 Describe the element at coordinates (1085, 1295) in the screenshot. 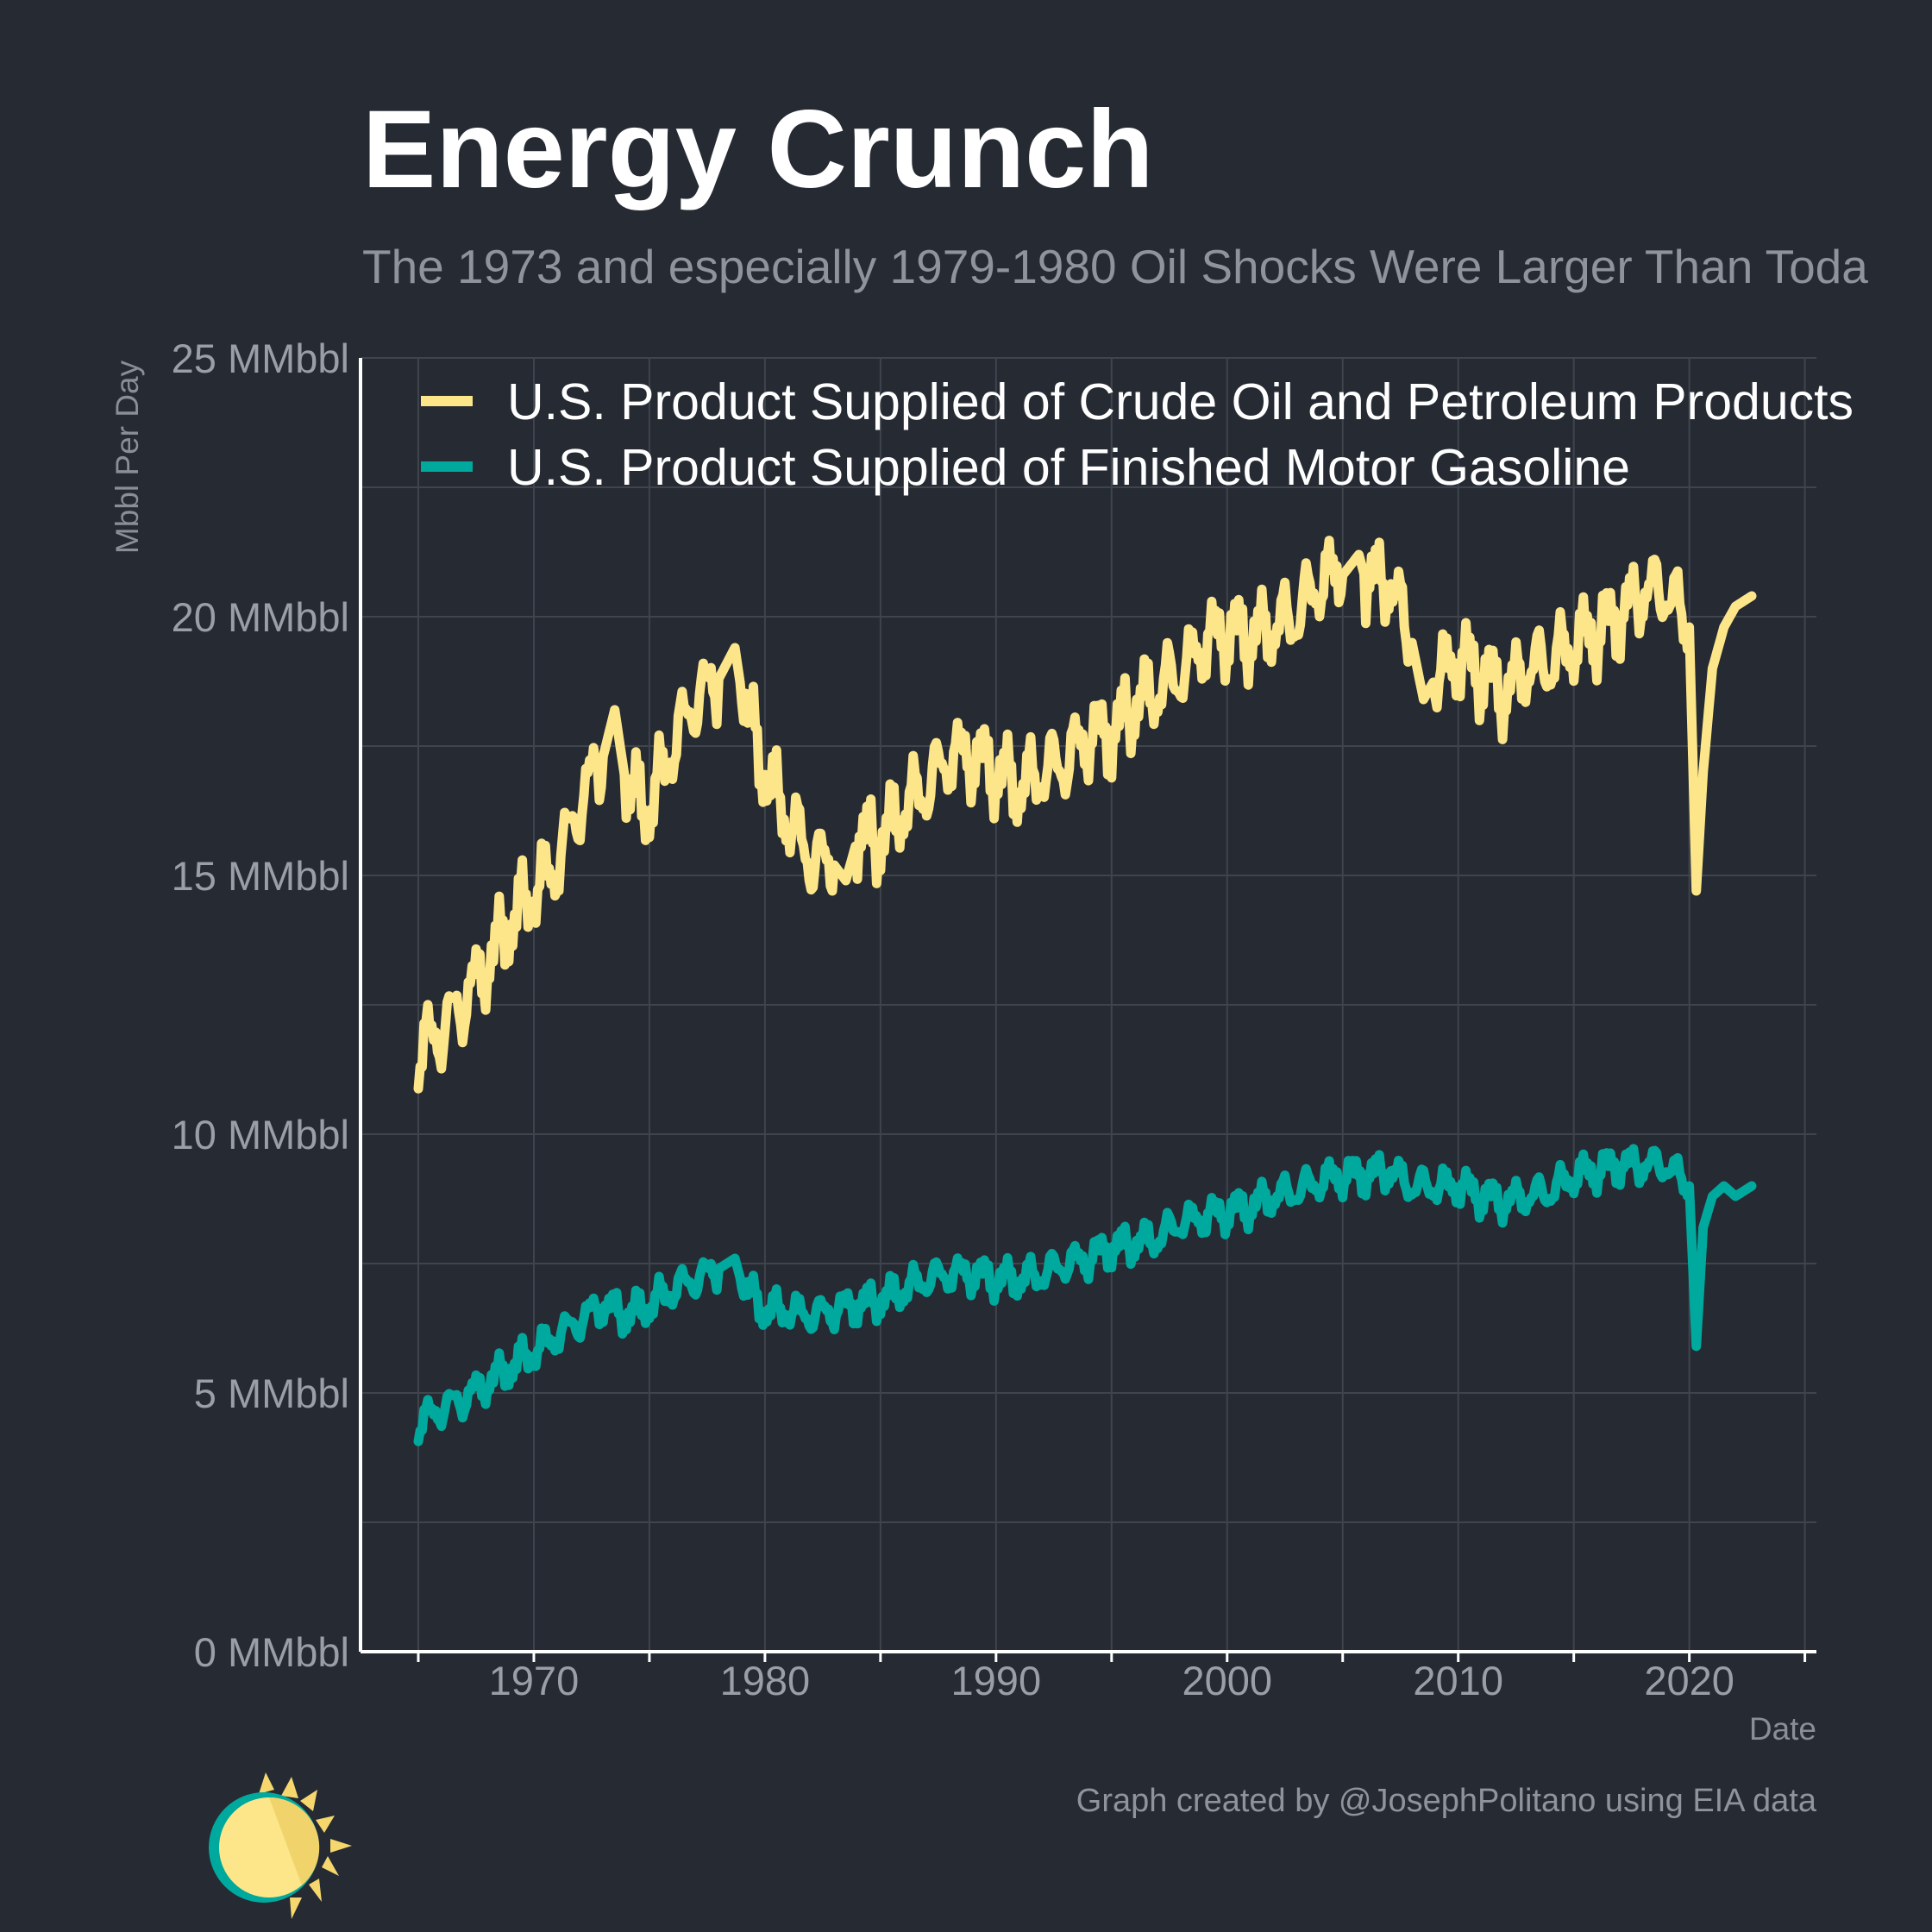

I see `series-line-gasoline` at that location.